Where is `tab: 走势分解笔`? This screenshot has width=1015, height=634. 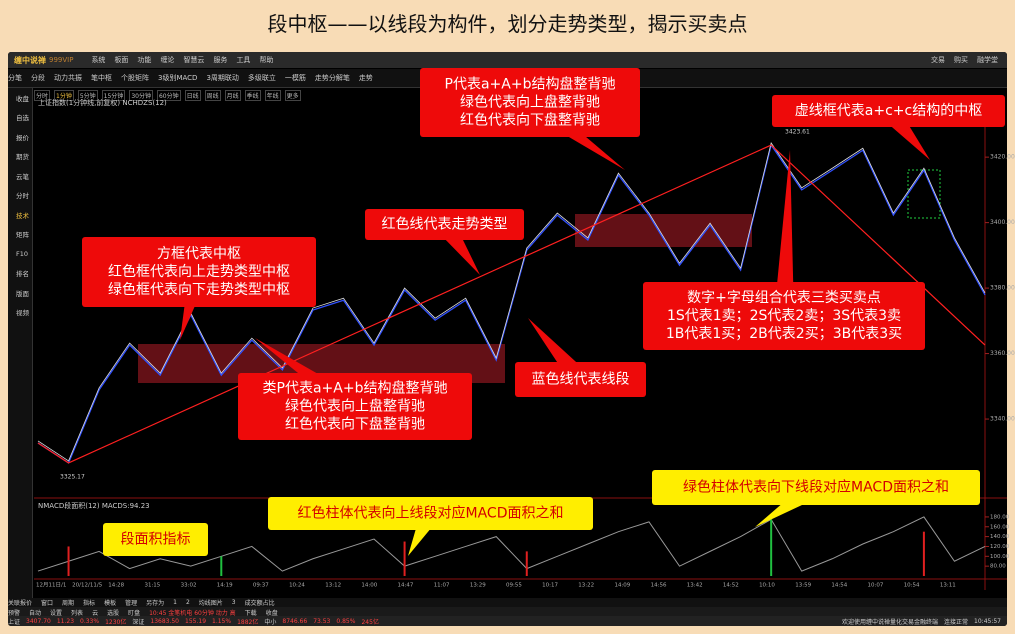
tab: 走势分解笔 is located at coordinates (332, 78).